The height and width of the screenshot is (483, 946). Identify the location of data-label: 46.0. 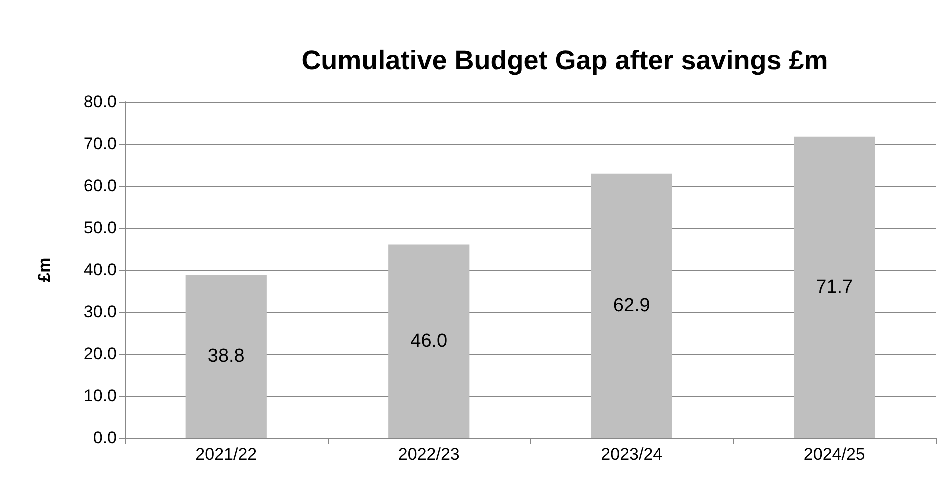
(429, 341).